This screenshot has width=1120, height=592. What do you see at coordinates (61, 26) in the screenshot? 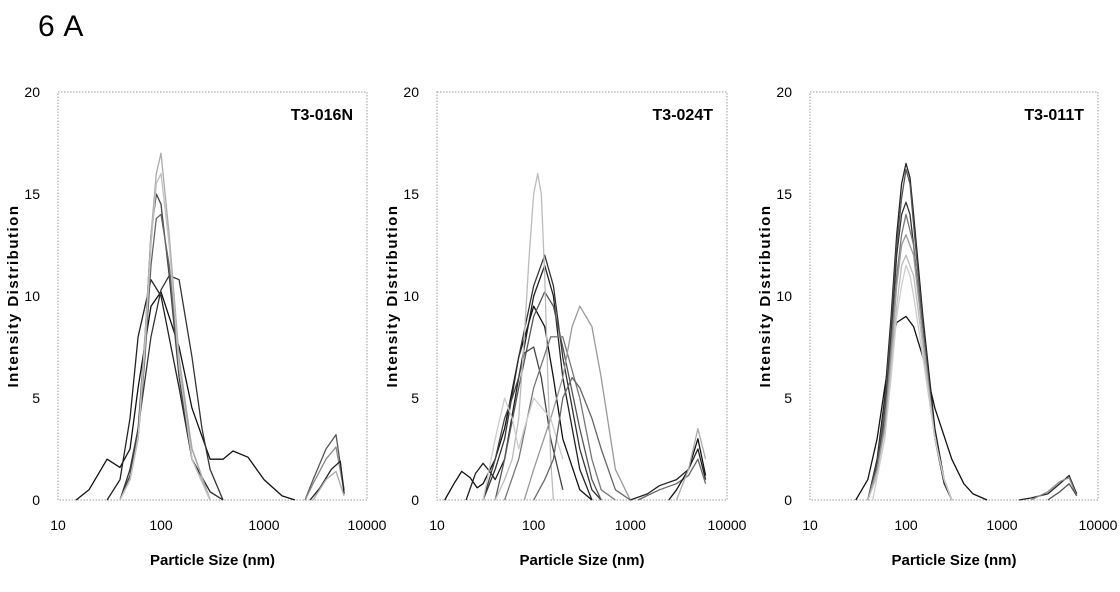
I see `figure-label: 6 A` at bounding box center [61, 26].